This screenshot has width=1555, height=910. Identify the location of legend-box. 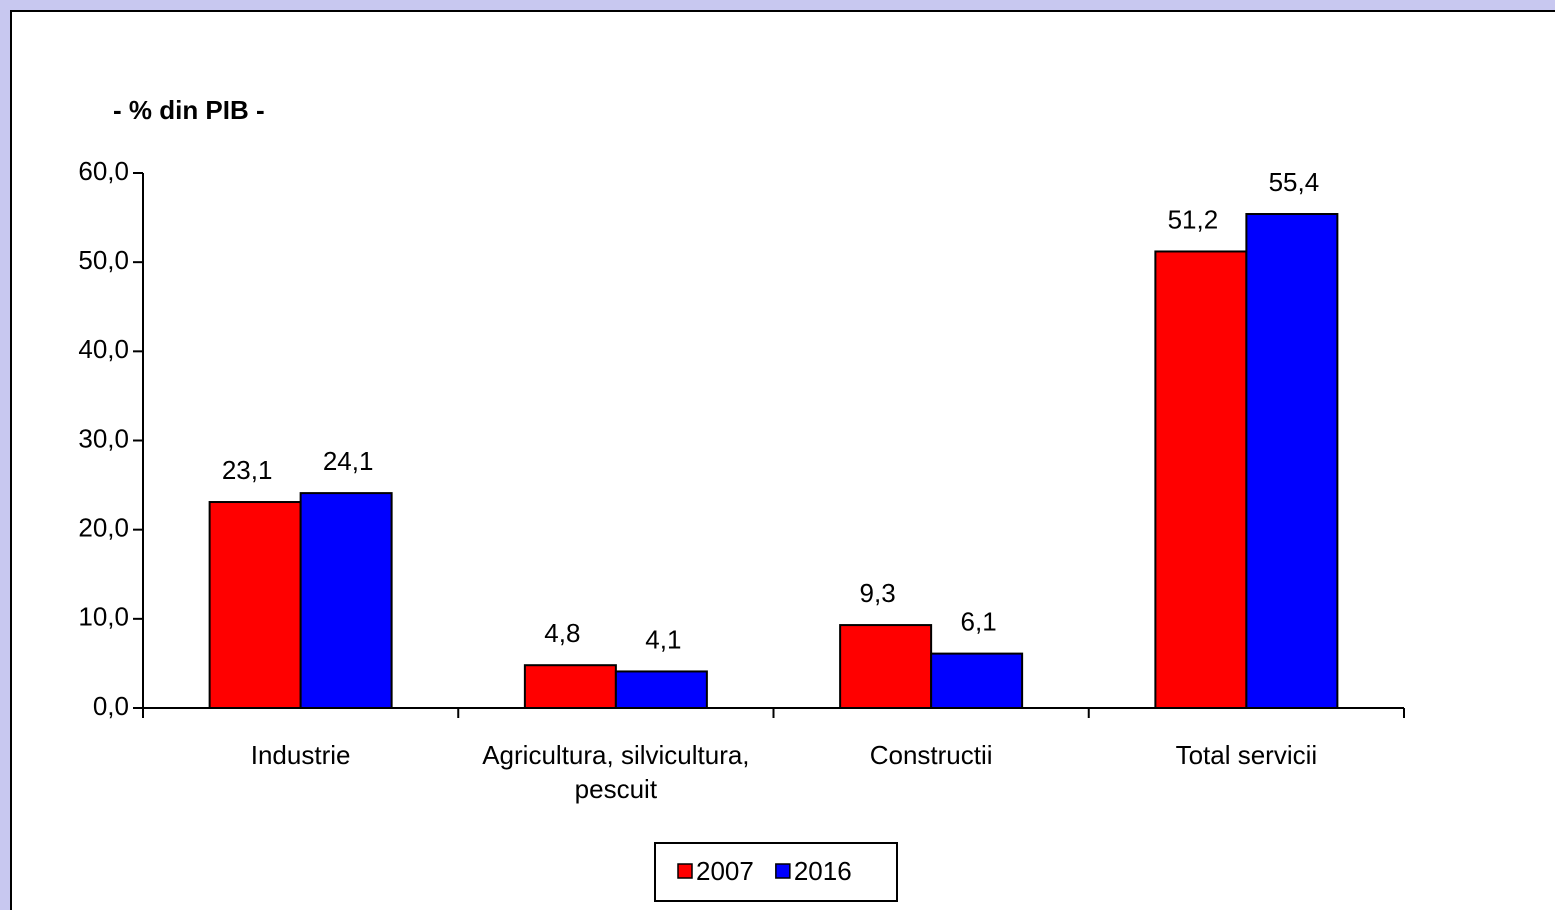
(776, 872).